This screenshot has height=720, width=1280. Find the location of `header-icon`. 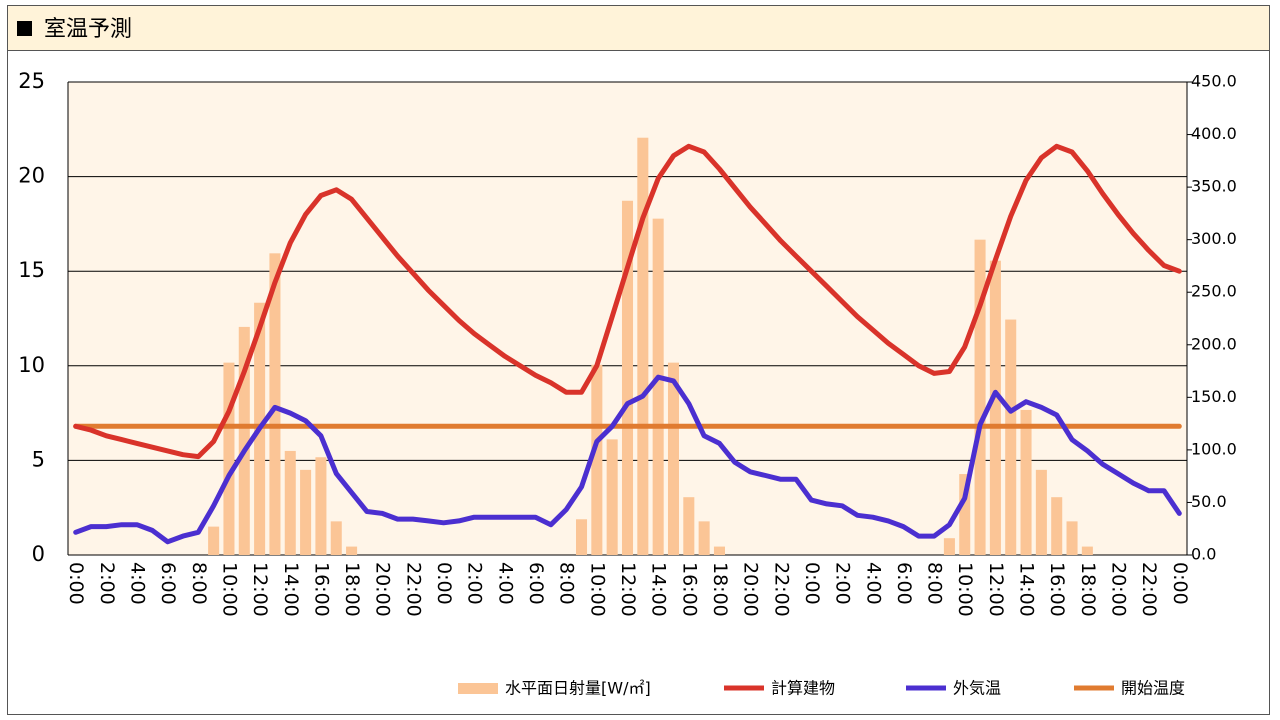

header-icon is located at coordinates (24, 28).